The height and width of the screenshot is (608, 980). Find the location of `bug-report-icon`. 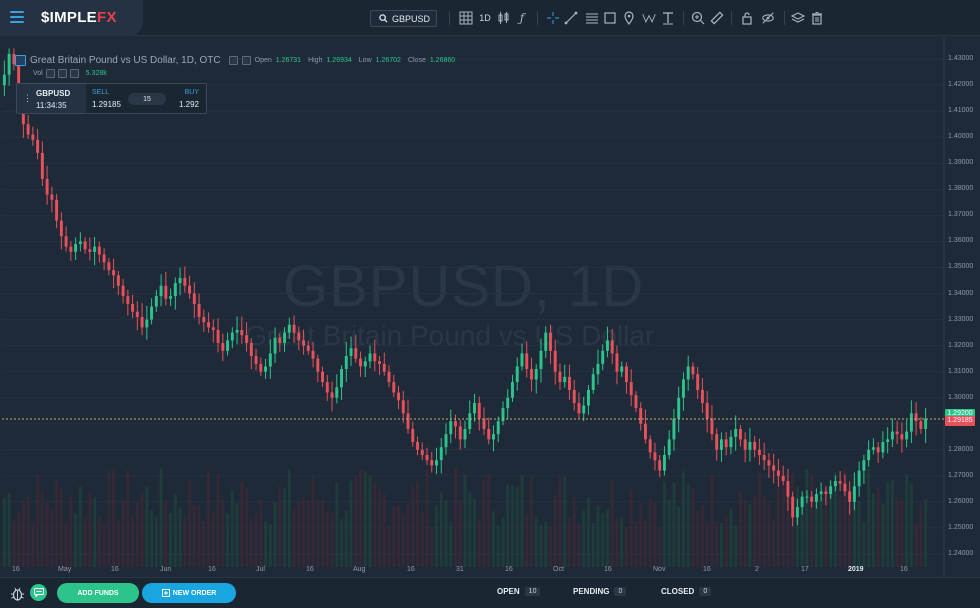

bug-report-icon is located at coordinates (17, 593).